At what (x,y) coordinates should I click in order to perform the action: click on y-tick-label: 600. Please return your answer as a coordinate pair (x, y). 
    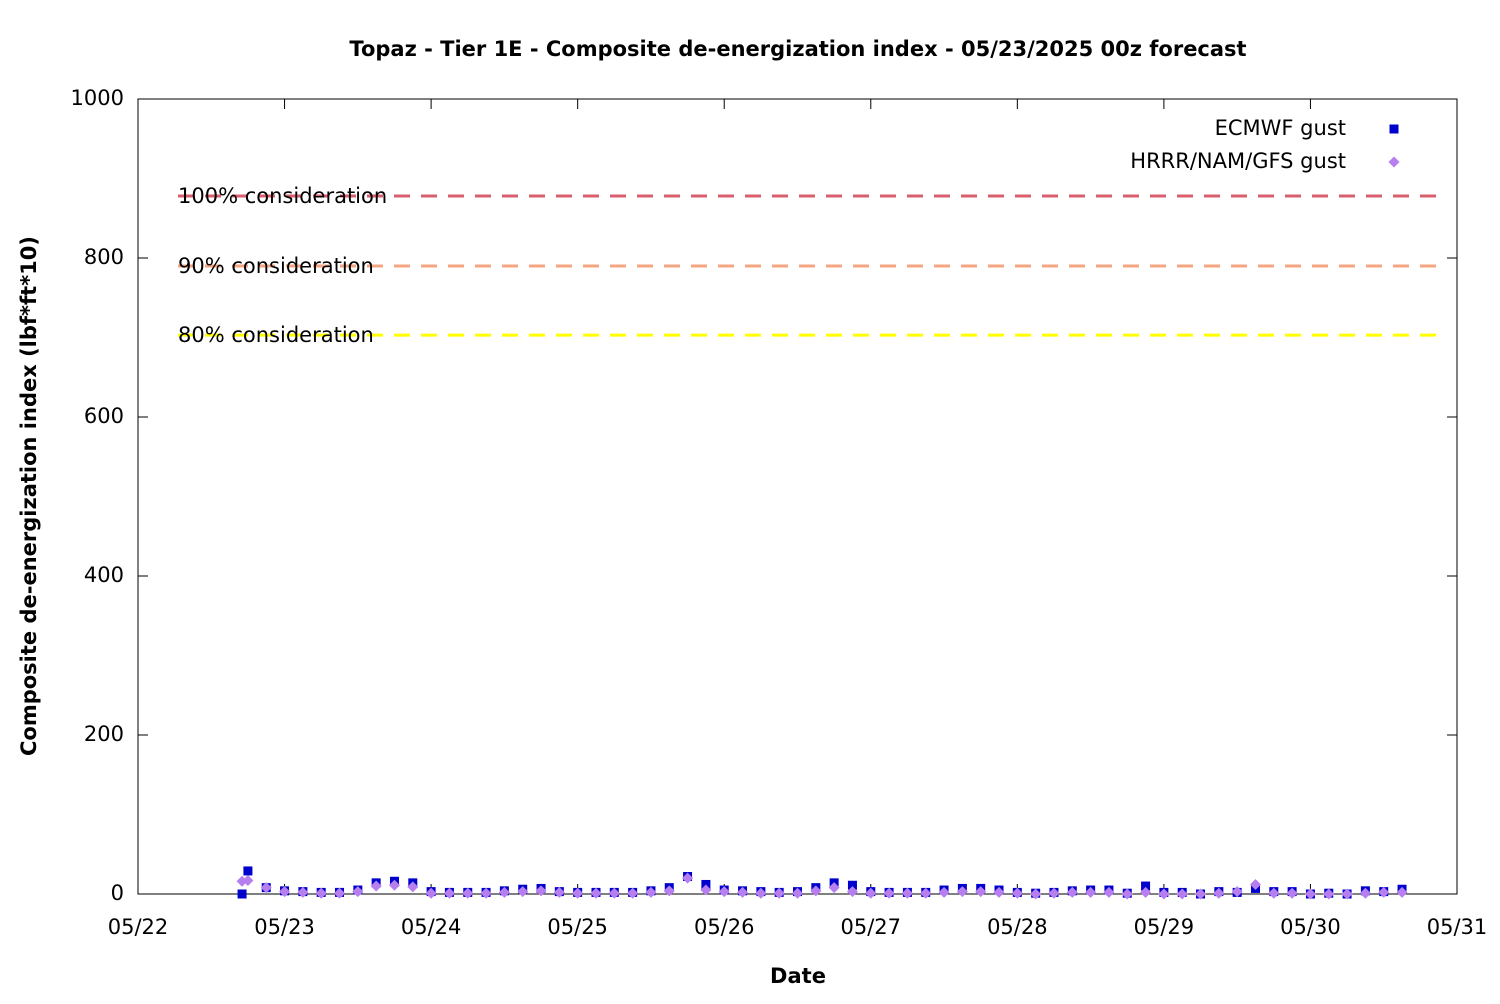
    Looking at the image, I should click on (104, 416).